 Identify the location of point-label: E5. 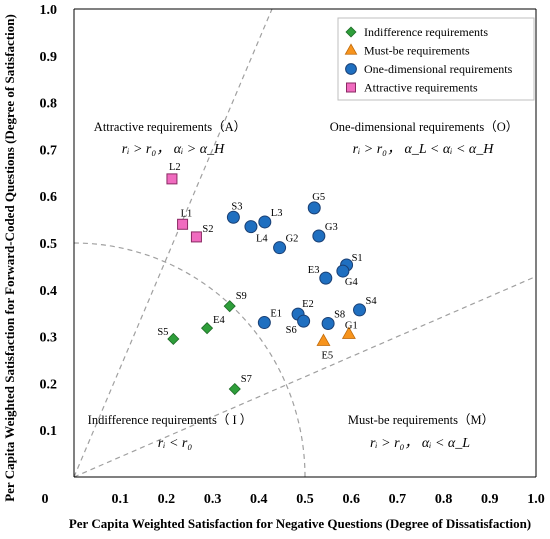
(327, 355).